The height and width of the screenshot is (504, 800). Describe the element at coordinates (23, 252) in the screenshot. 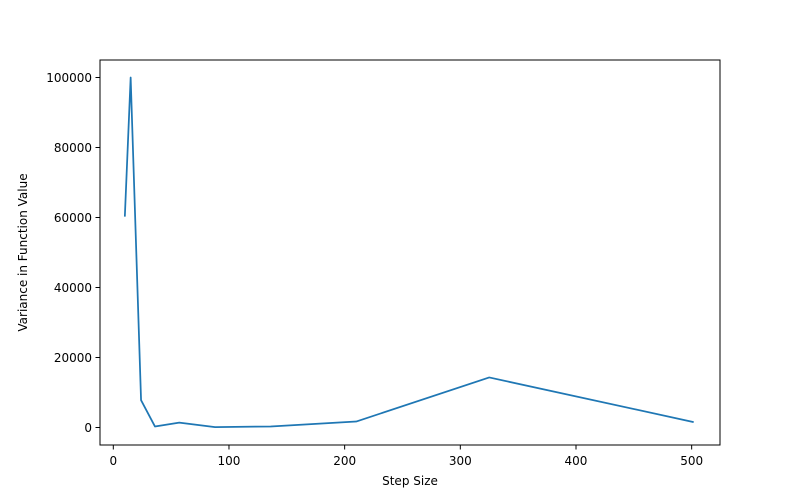

I see `y-axis-label: Variance in Function Value` at that location.